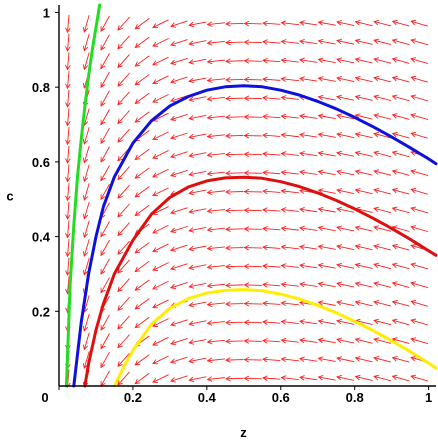  I want to click on y-axis-title: c, so click(9, 196).